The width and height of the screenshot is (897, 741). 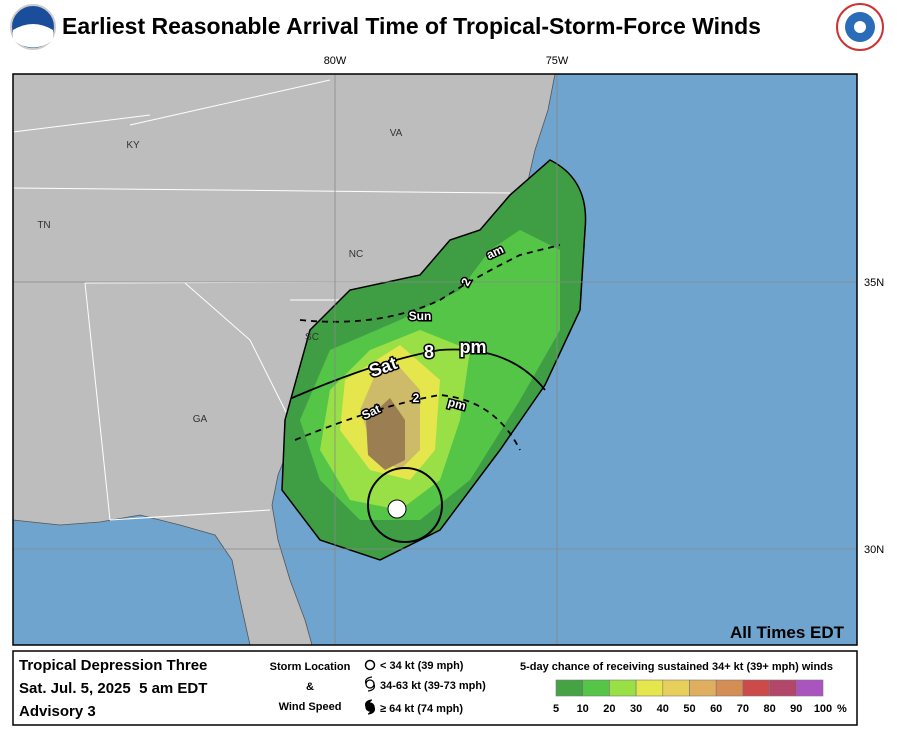 What do you see at coordinates (689, 709) in the screenshot?
I see `scale-label: 50` at bounding box center [689, 709].